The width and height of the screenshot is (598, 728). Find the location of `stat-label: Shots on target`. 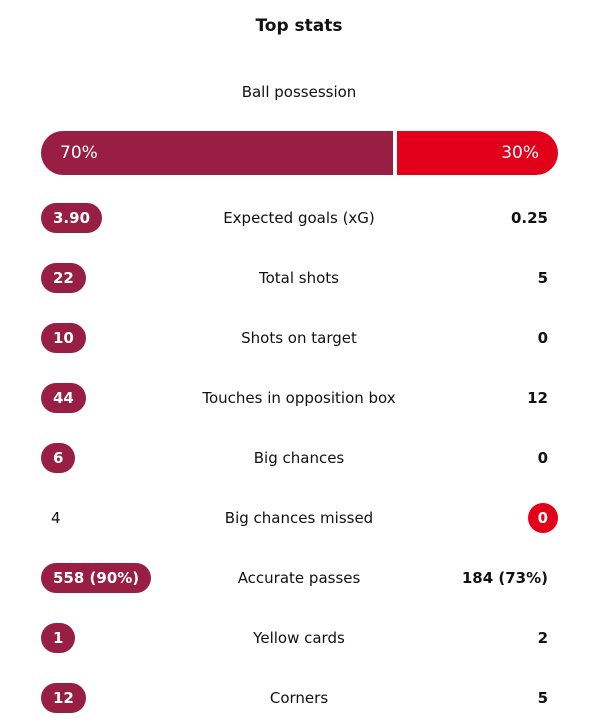

stat-label: Shots on target is located at coordinates (299, 338).